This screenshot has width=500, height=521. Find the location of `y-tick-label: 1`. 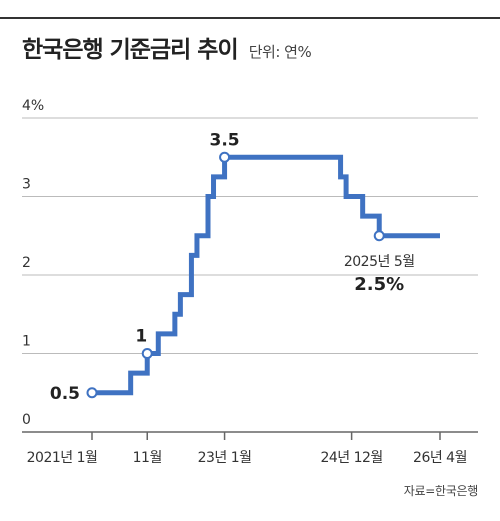

y-tick-label: 1 is located at coordinates (26, 342).